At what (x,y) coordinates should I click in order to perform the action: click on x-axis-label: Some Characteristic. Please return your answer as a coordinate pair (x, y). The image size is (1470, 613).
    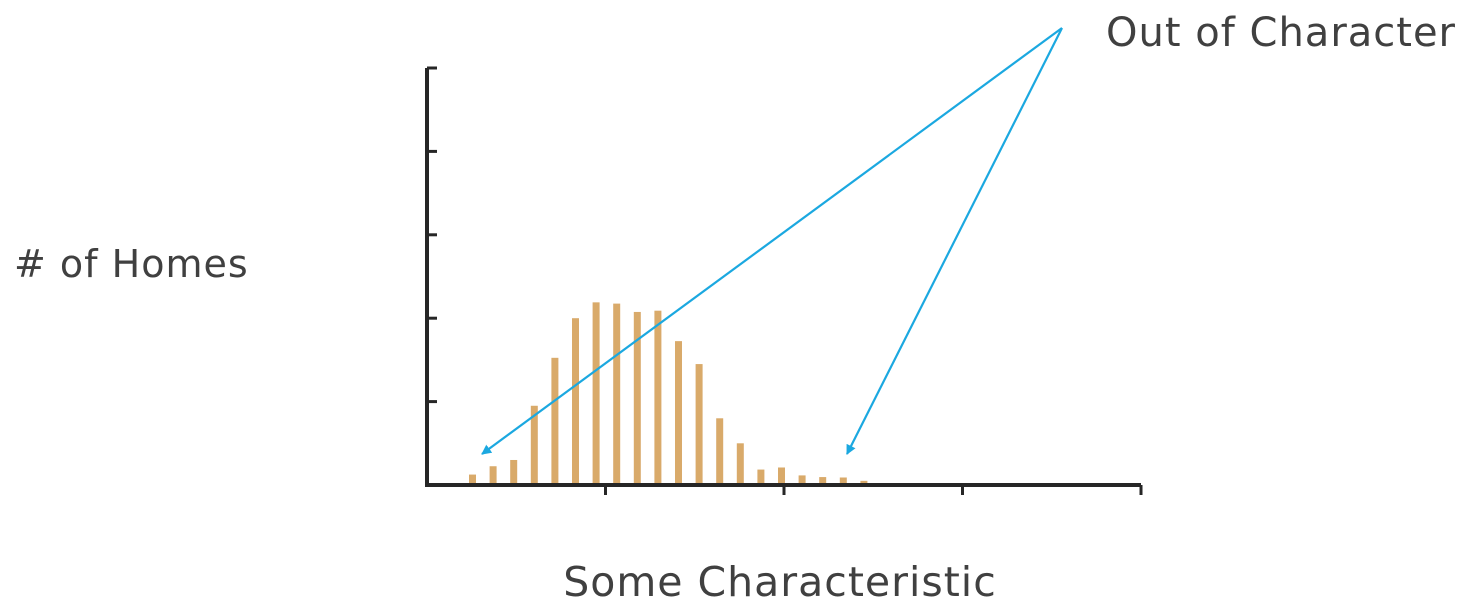
    Looking at the image, I should click on (780, 582).